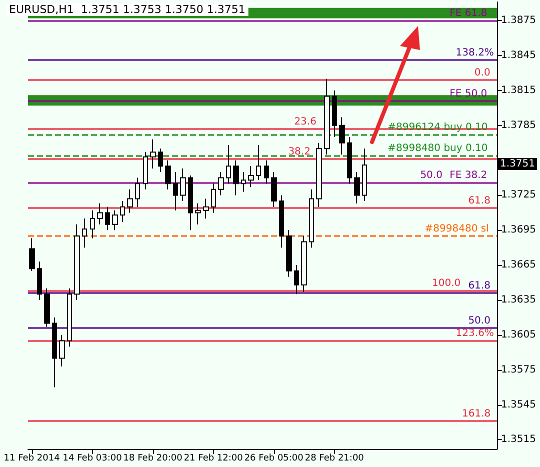 This screenshot has width=540, height=467. I want to click on y-tick-label: 1.3725, so click(518, 195).